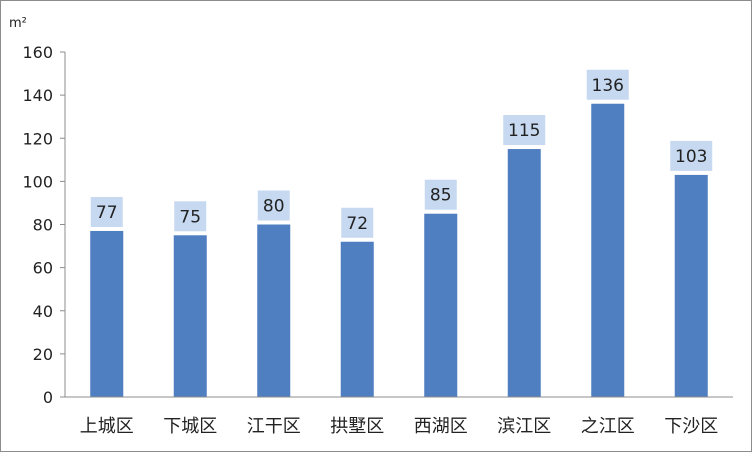 This screenshot has width=752, height=453. Describe the element at coordinates (357, 426) in the screenshot. I see `x-category-label: 拱墅区` at that location.